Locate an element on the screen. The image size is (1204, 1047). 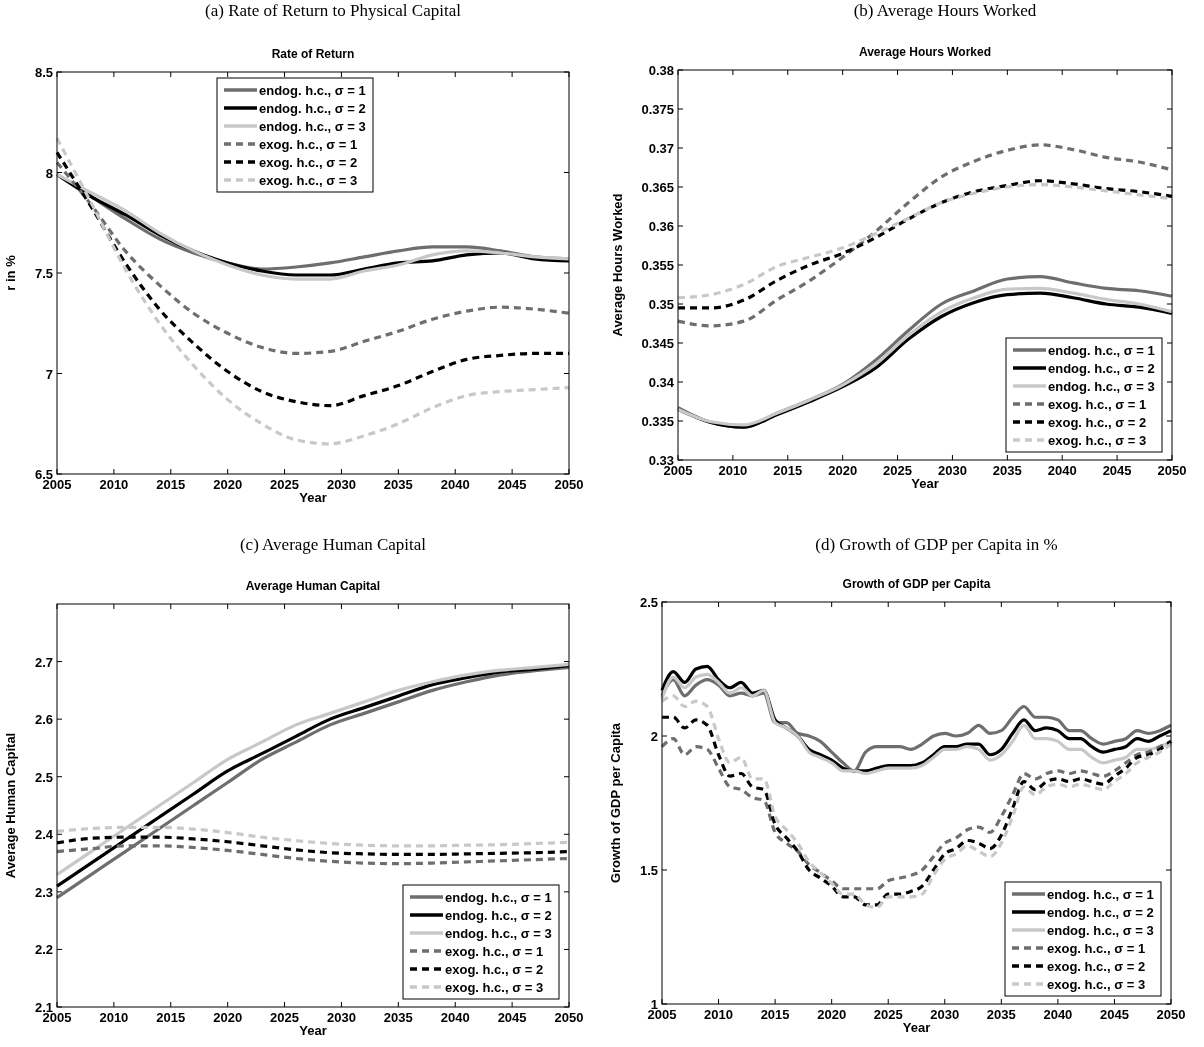
y-tick-label: 0.345 is located at coordinates (657, 343).